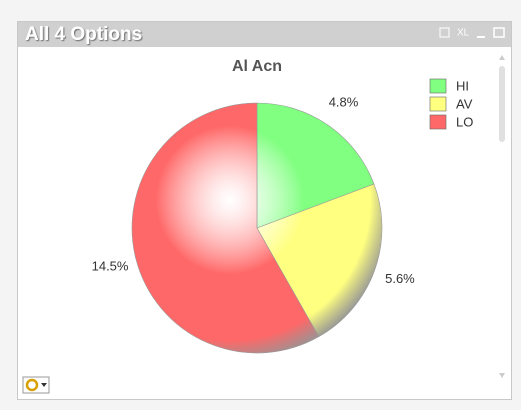 The width and height of the screenshot is (521, 415). What do you see at coordinates (462, 85) in the screenshot?
I see `legend-label: HI` at bounding box center [462, 85].